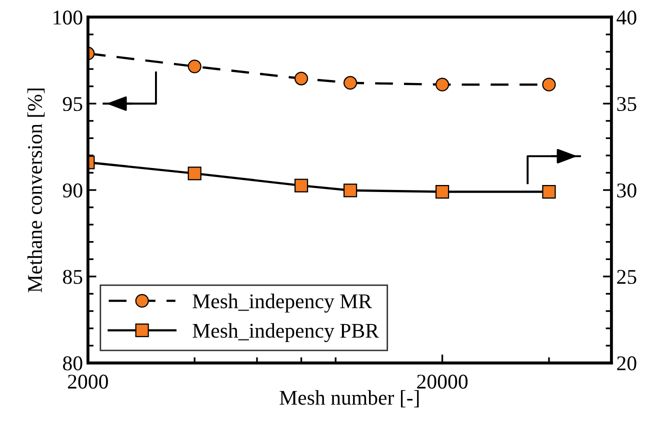 The width and height of the screenshot is (666, 429). Describe the element at coordinates (626, 363) in the screenshot. I see `y2-tick-label: 20` at that location.